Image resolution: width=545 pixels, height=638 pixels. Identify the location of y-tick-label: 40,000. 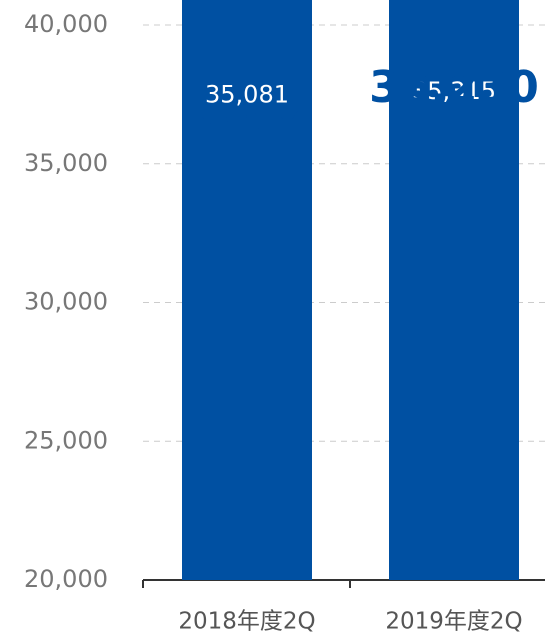
(66, 24).